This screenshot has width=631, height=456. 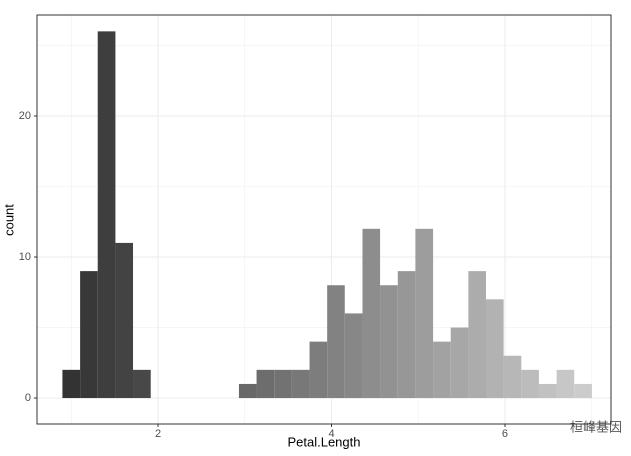 What do you see at coordinates (596, 426) in the screenshot?
I see `watermark: 桓峰基因` at bounding box center [596, 426].